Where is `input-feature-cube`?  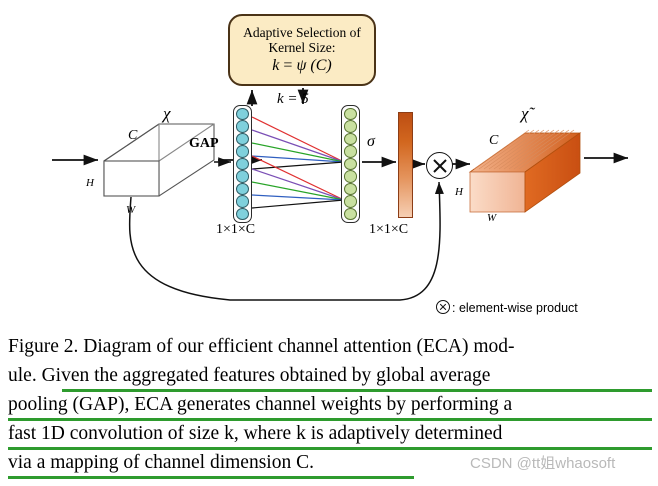 input-feature-cube is located at coordinates (159, 160).